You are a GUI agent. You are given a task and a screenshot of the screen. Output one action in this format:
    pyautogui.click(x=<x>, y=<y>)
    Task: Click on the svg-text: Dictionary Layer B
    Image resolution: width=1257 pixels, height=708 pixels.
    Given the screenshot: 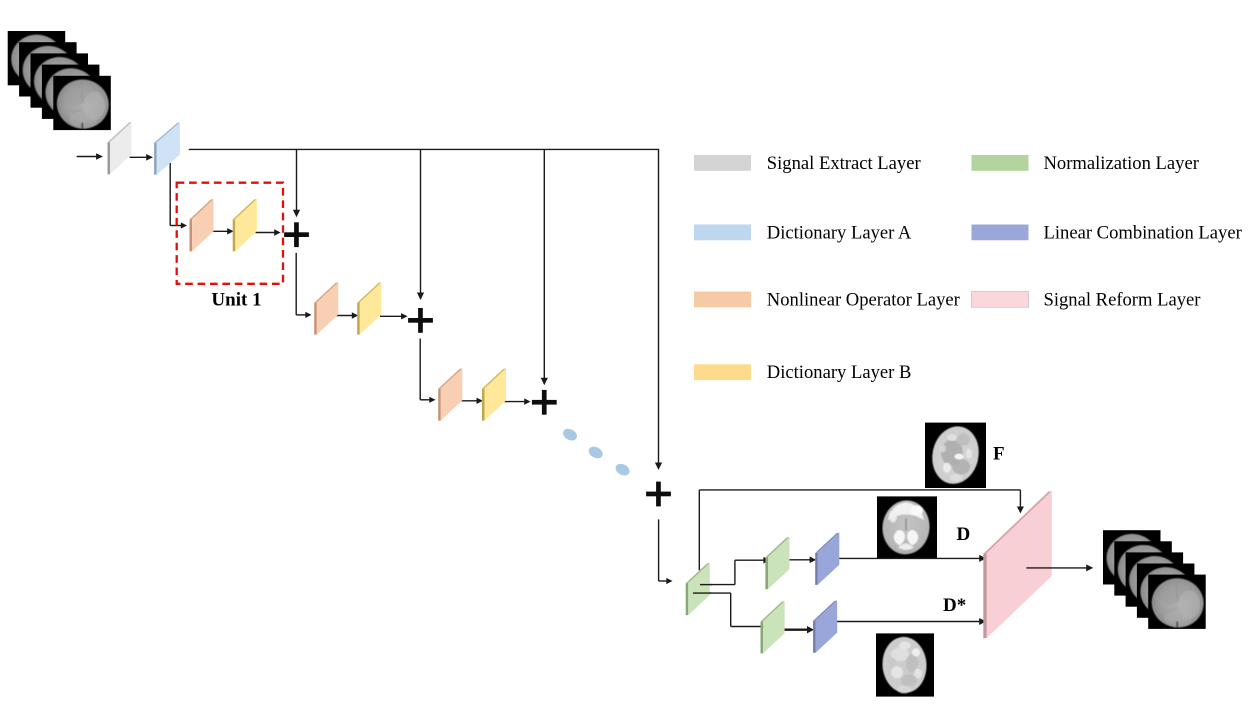 What is the action you would take?
    pyautogui.click(x=839, y=372)
    